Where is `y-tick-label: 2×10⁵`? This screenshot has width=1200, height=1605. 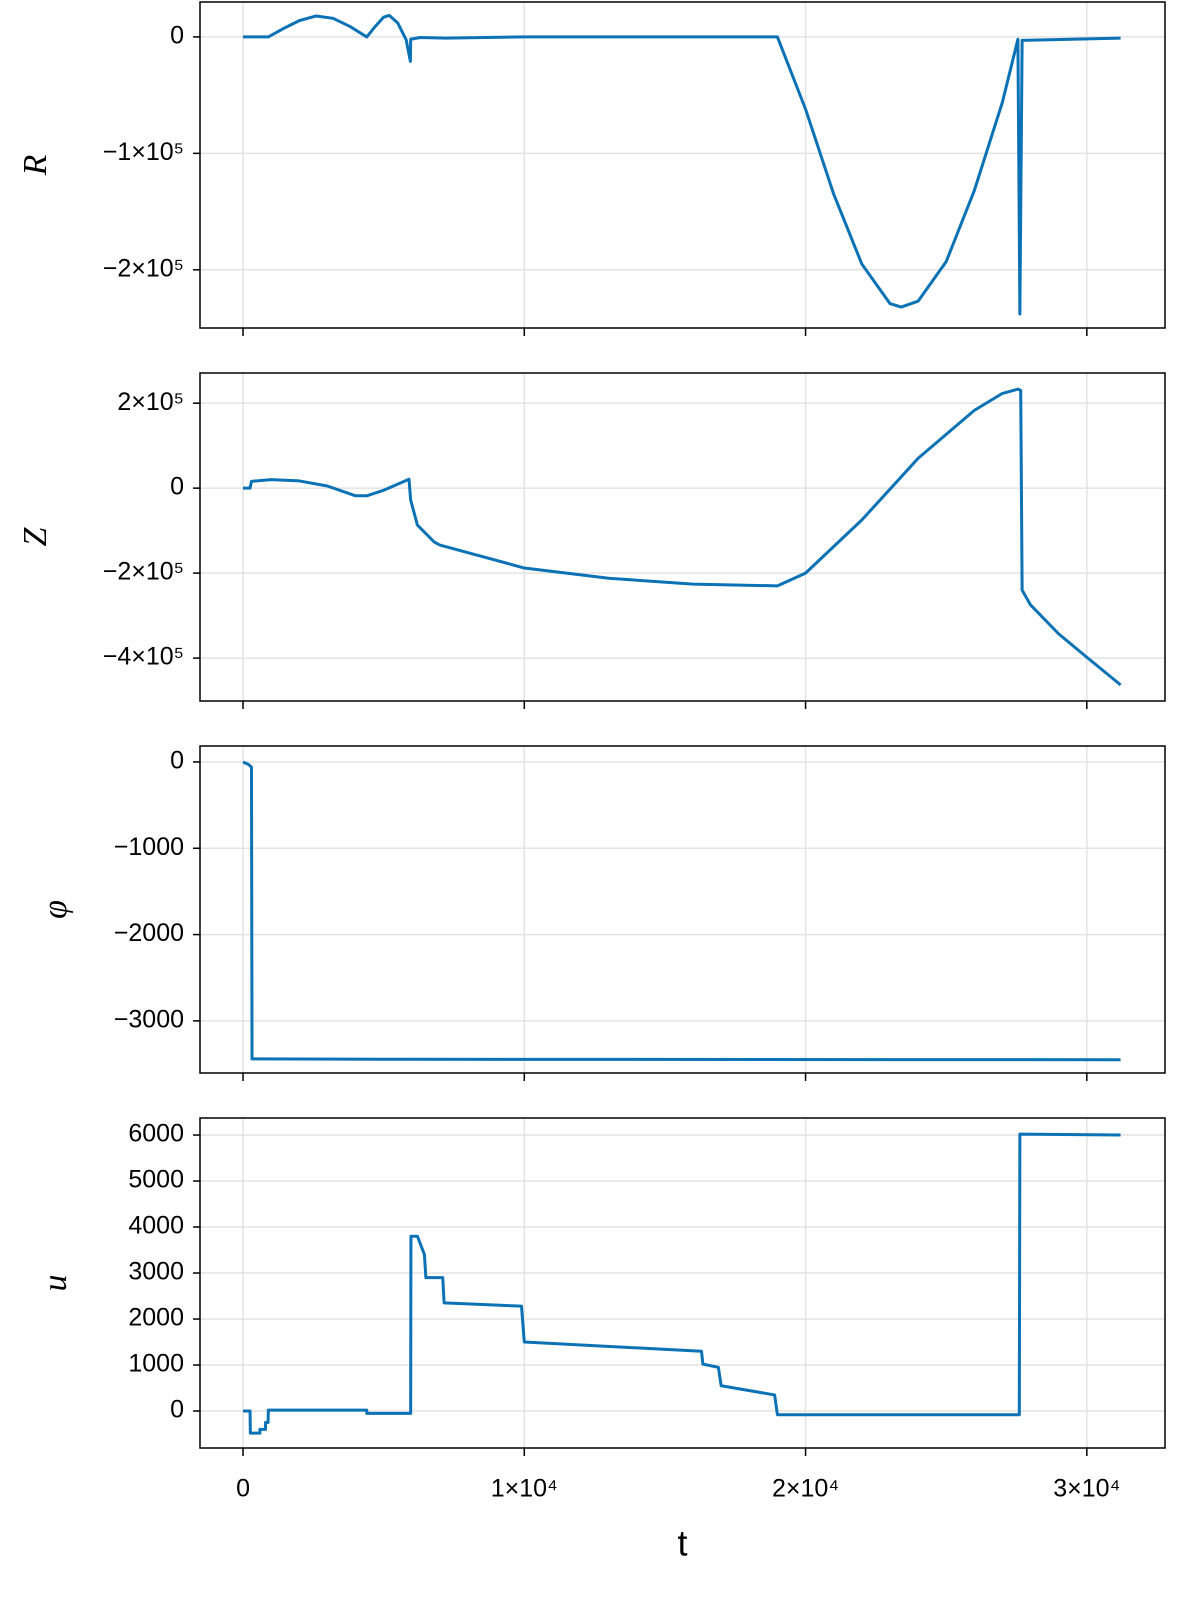 y-tick-label: 2×10⁵ is located at coordinates (150, 402).